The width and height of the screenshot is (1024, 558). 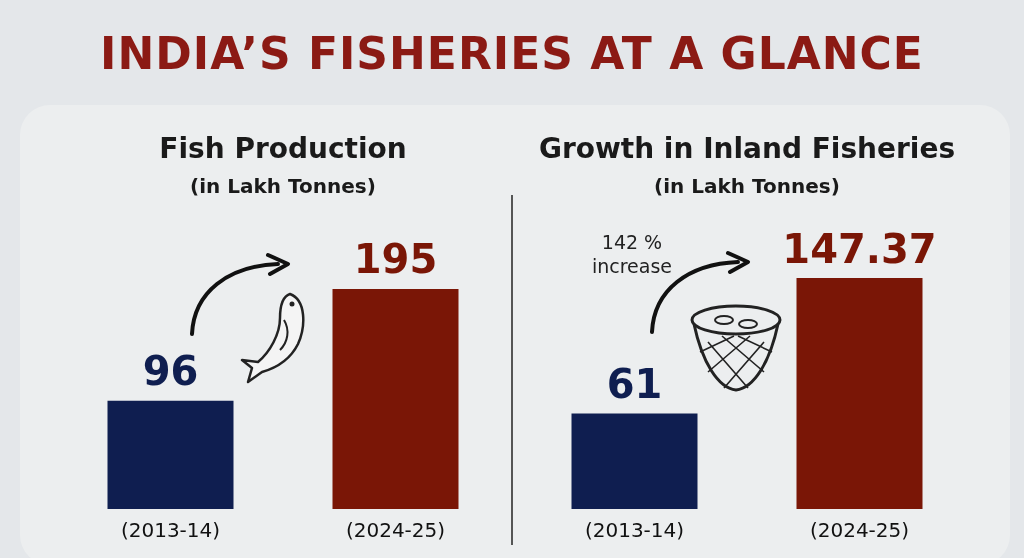 What do you see at coordinates (283, 148) in the screenshot?
I see `chart-title: Fish Production` at bounding box center [283, 148].